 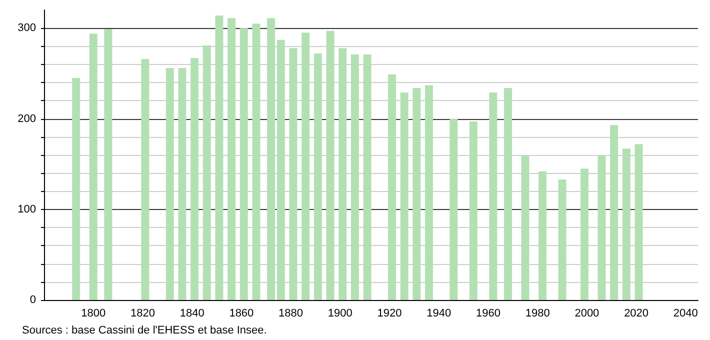 What do you see at coordinates (488, 314) in the screenshot?
I see `x-tick-label: 1960` at bounding box center [488, 314].